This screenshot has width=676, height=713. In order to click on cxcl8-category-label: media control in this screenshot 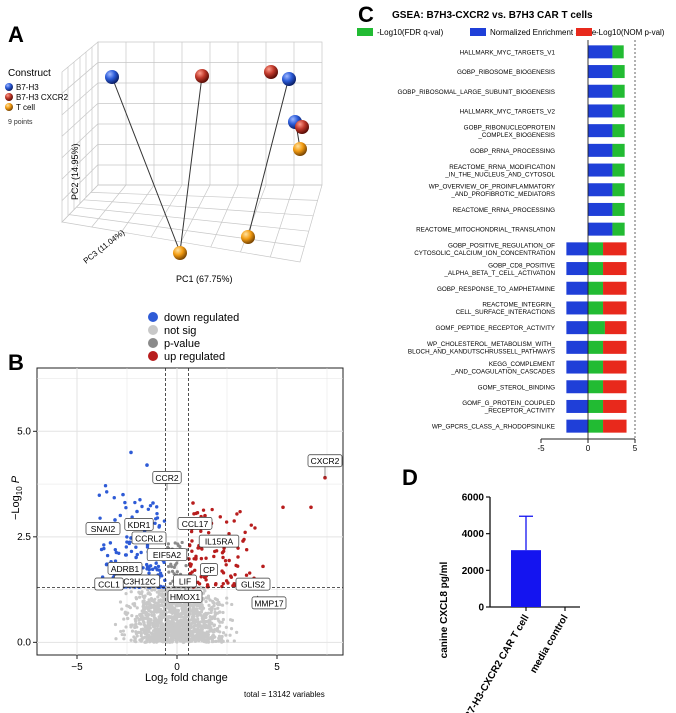, I will do `click(549, 644)`.